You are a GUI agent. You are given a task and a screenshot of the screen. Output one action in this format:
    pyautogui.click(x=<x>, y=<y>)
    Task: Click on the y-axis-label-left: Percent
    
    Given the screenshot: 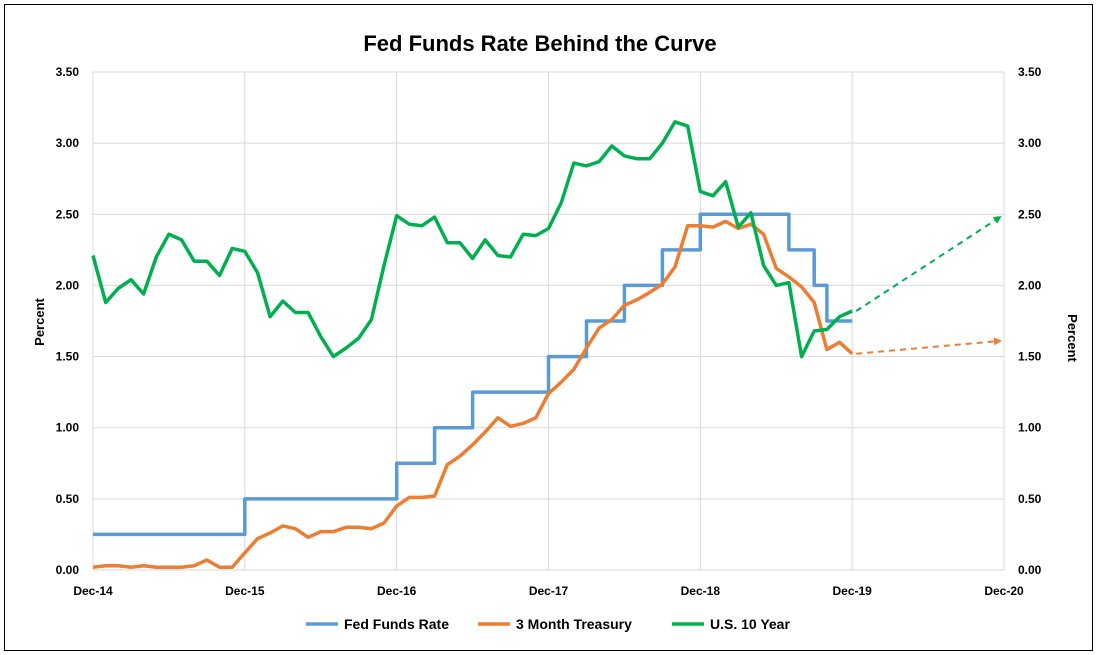 What is the action you would take?
    pyautogui.click(x=39, y=321)
    